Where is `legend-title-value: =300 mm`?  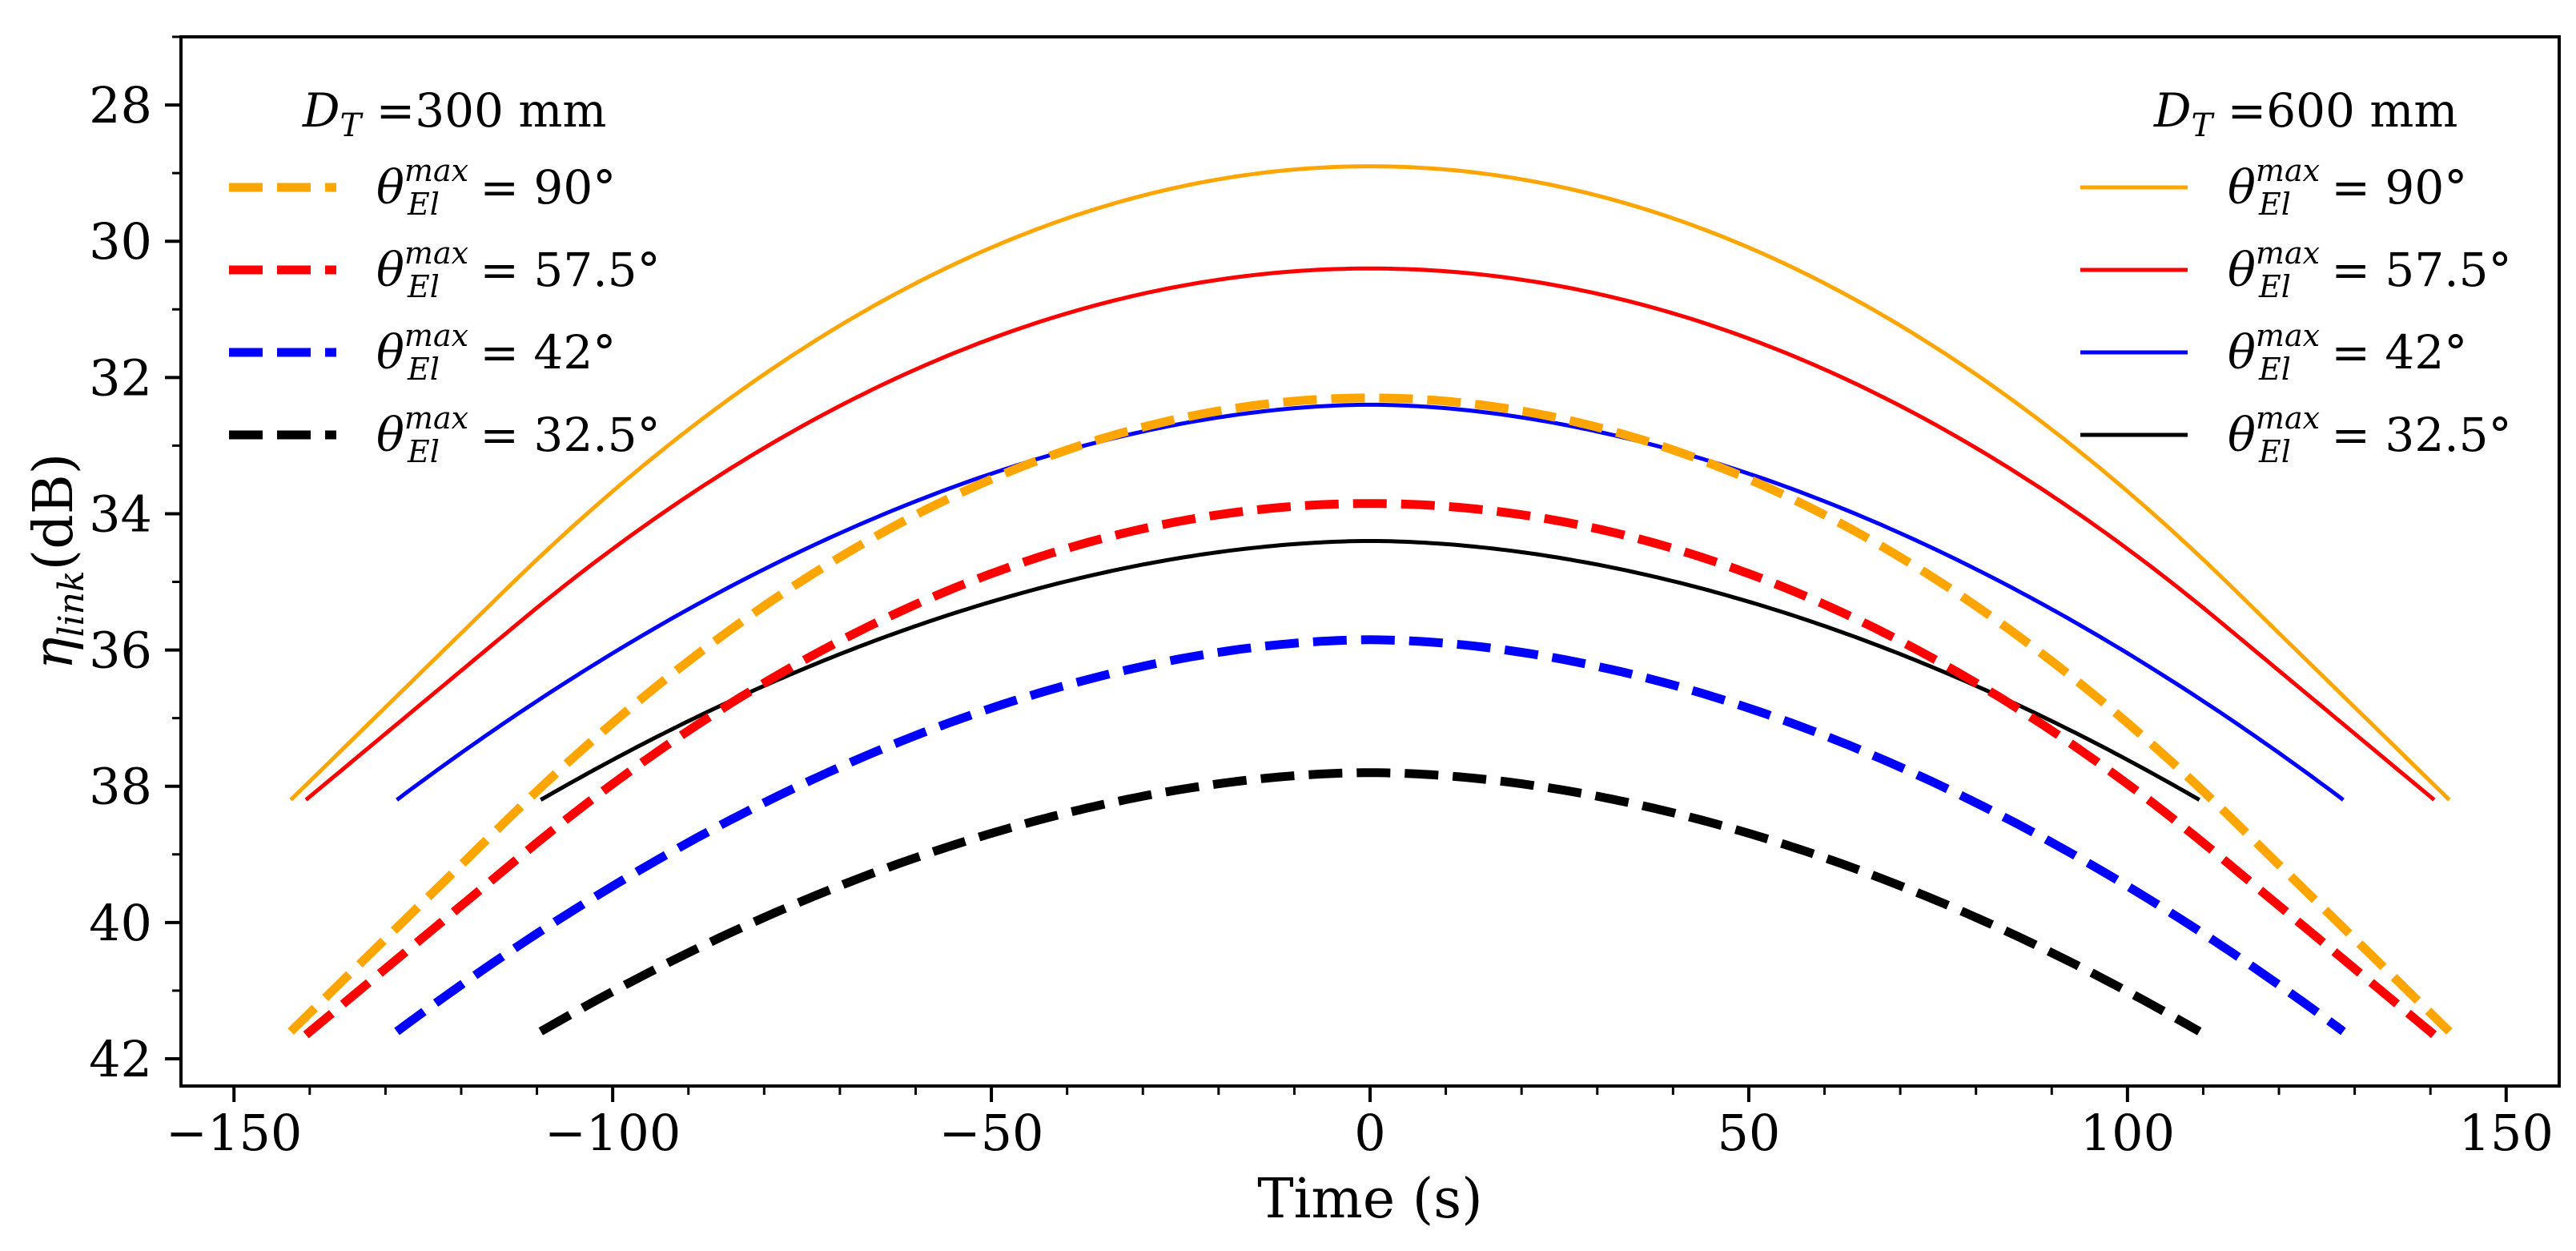 legend-title-value: =300 mm is located at coordinates (483, 110).